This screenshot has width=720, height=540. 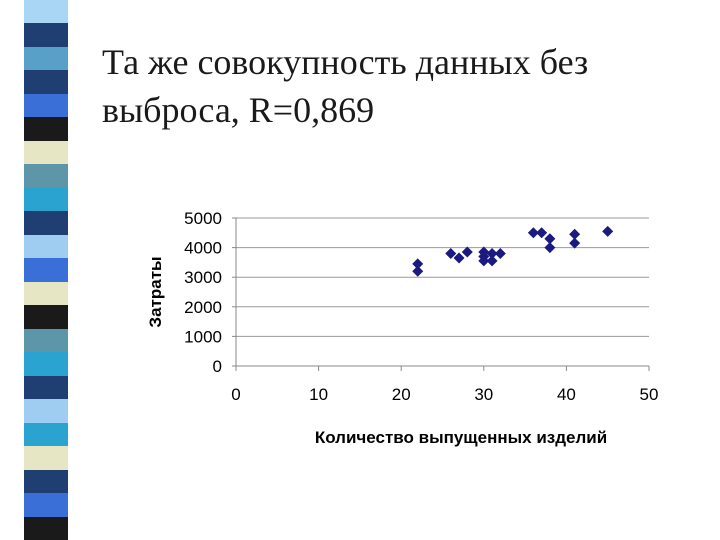 I want to click on slide-title-line-1: Та же совокупность данных без, so click(x=345, y=62).